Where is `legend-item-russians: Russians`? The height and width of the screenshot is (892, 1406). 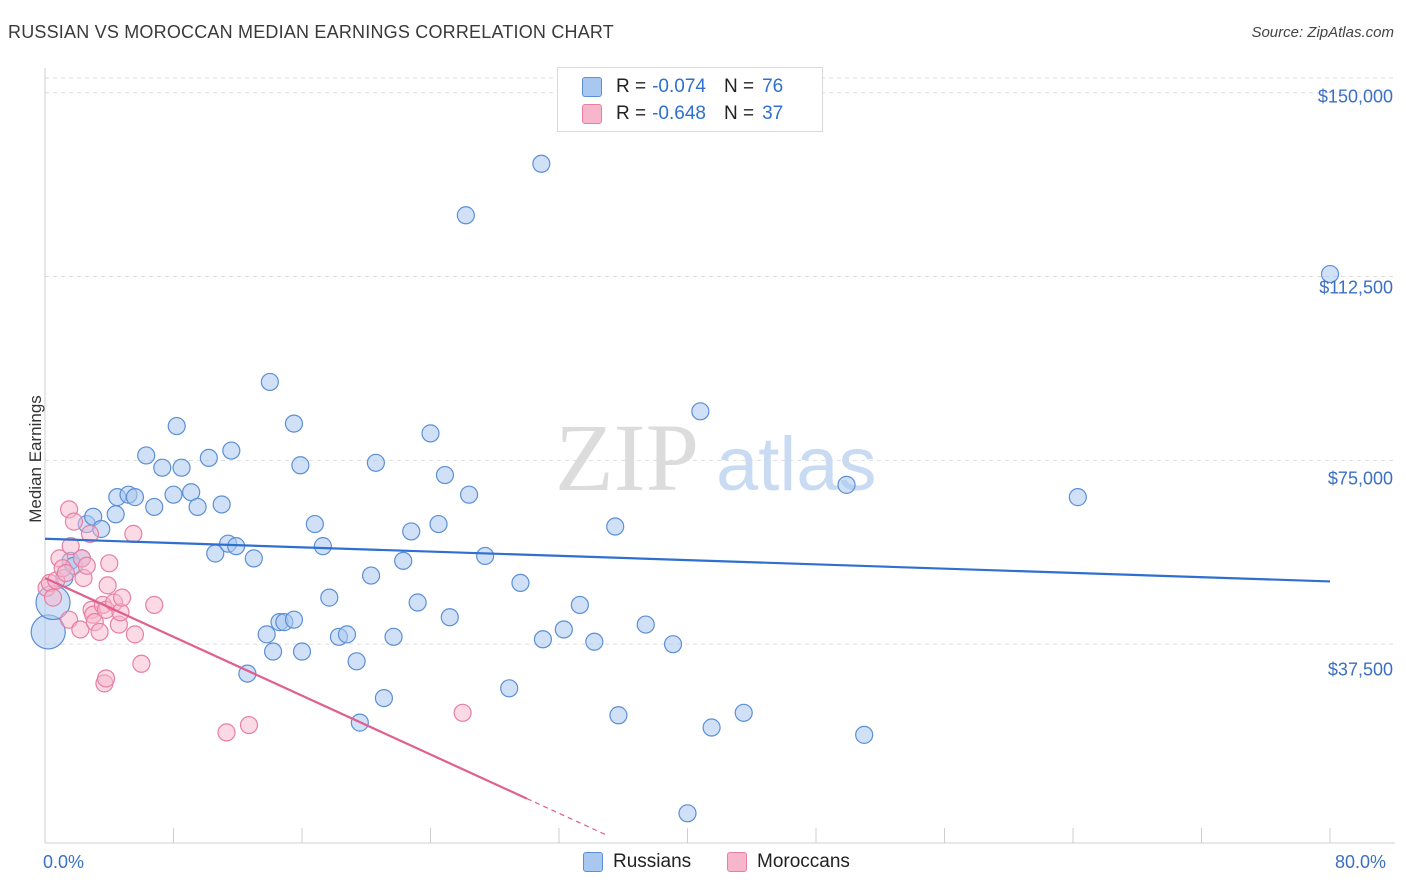 legend-item-russians: Russians is located at coordinates (637, 862).